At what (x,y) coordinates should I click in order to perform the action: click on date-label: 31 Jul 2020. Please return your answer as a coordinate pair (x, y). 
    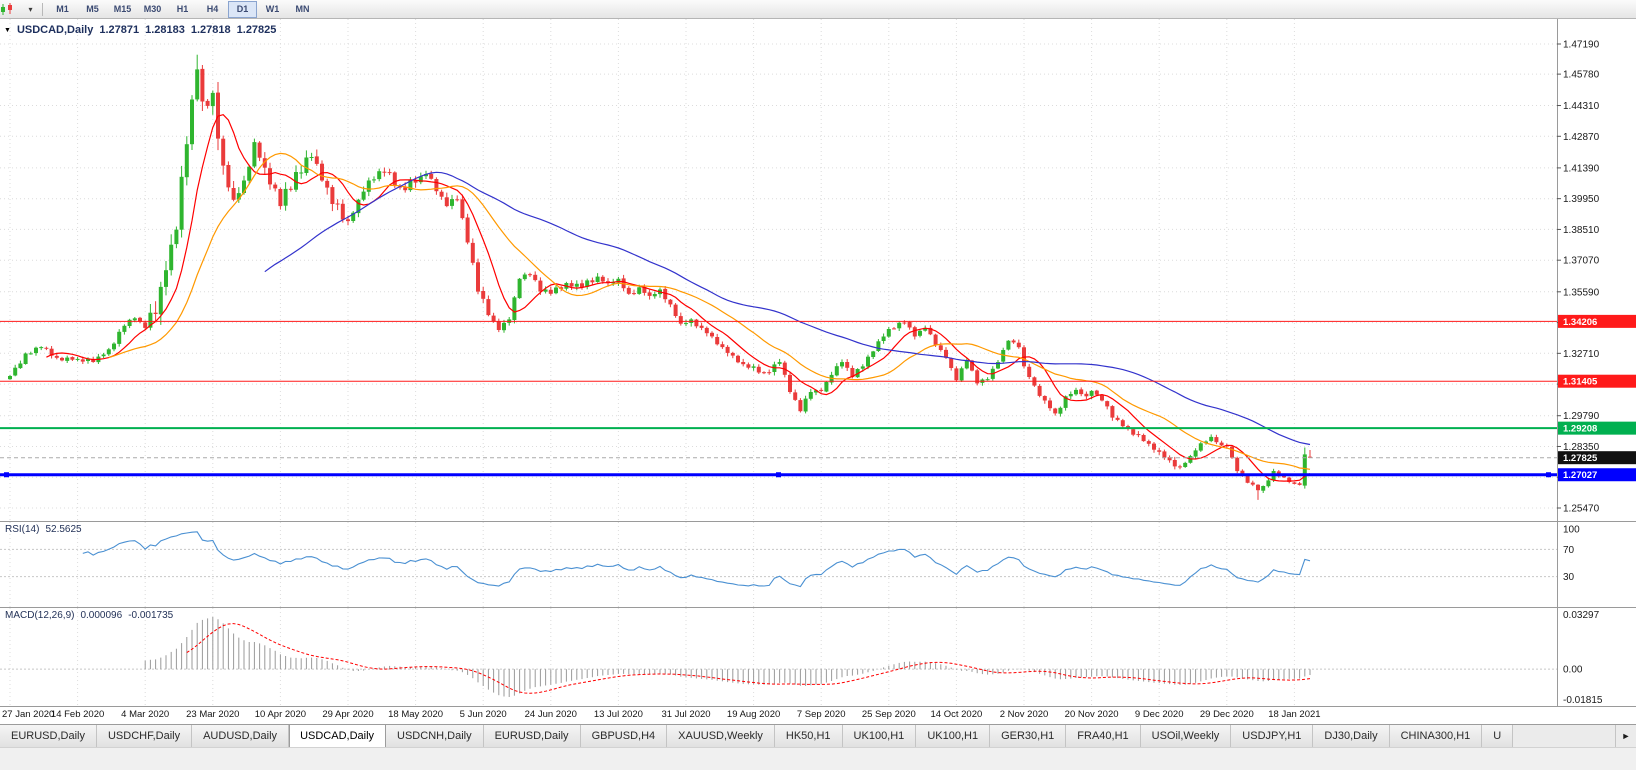
    Looking at the image, I should click on (686, 714).